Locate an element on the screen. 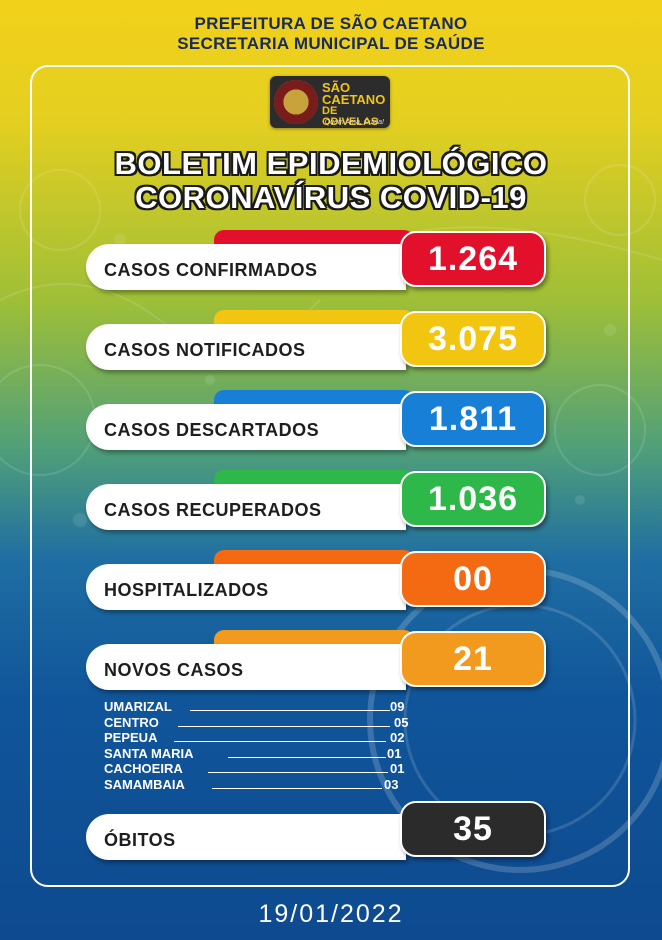 This screenshot has height=940, width=662. list-item: SAMAMBAIA 03 is located at coordinates (264, 785).